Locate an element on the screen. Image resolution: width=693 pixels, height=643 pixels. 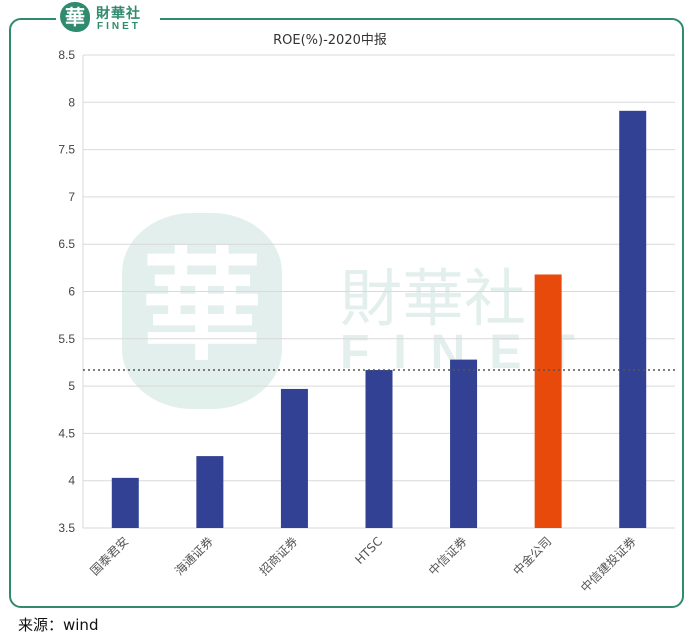
watermark-emblem-bg is located at coordinates (202, 311).